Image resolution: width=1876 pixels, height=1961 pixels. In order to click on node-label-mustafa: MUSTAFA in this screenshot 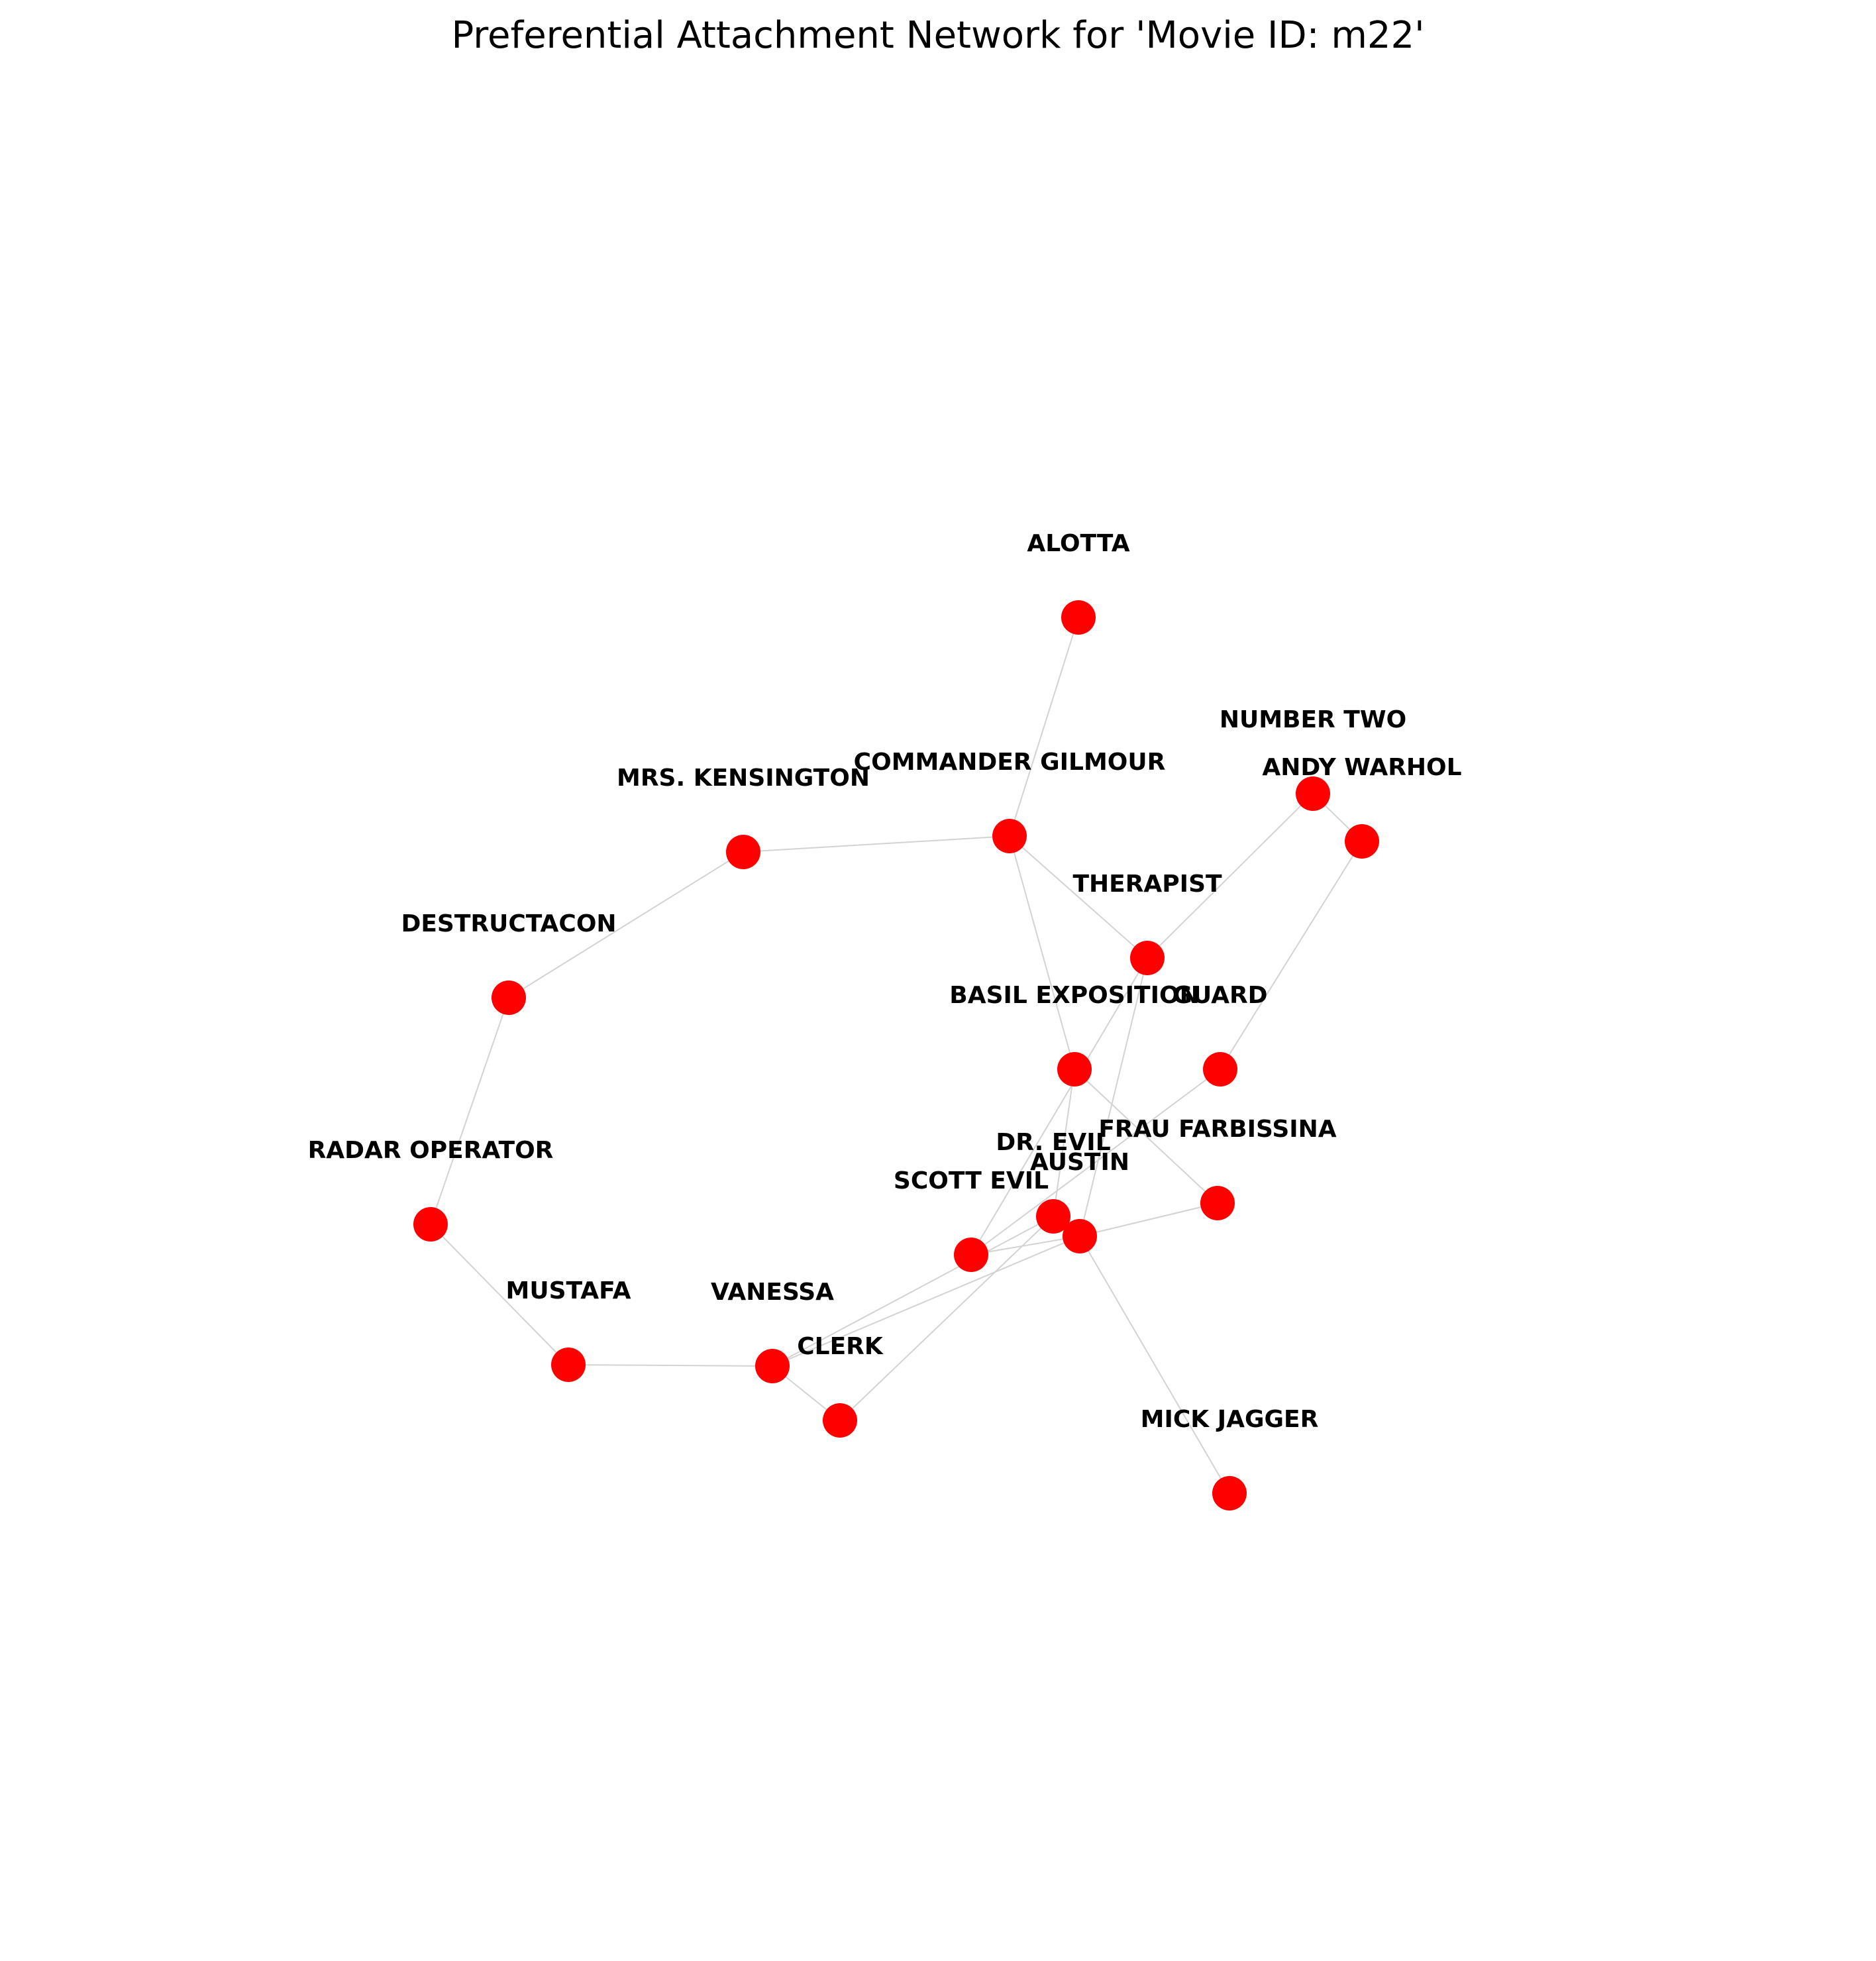, I will do `click(568, 1290)`.